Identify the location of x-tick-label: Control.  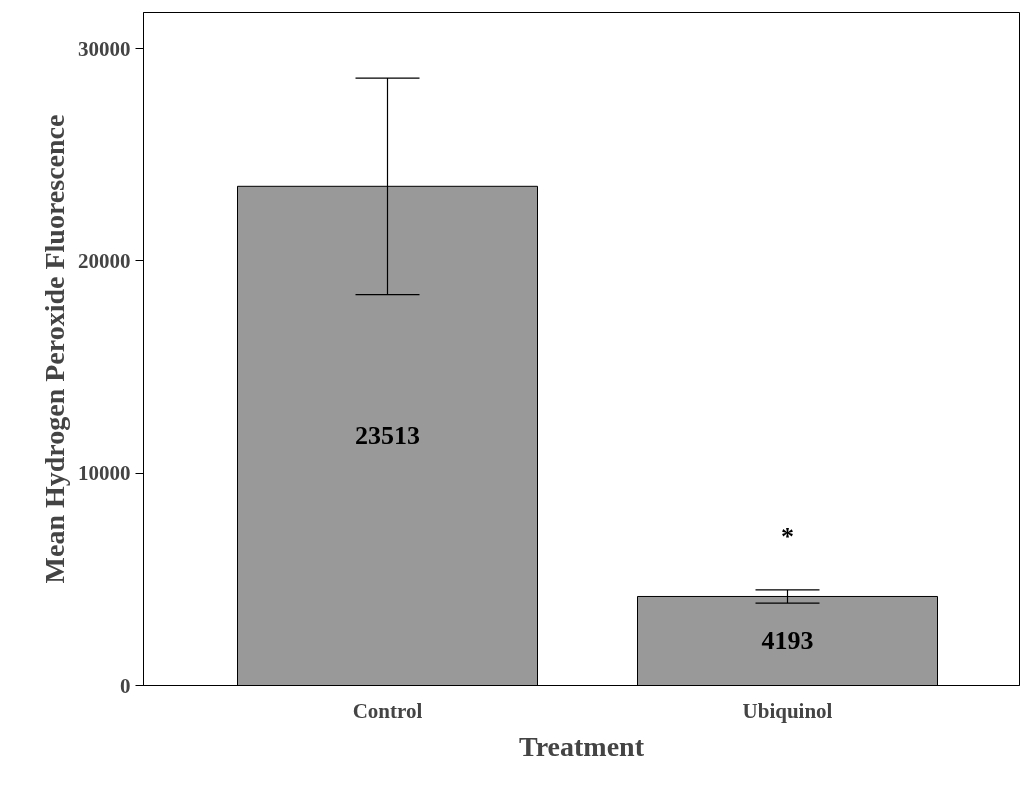
(387, 710).